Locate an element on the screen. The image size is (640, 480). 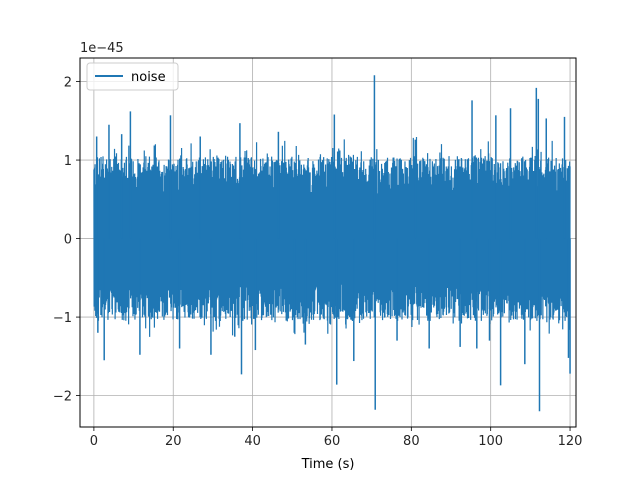
x-tick-label: 40 is located at coordinates (252, 441).